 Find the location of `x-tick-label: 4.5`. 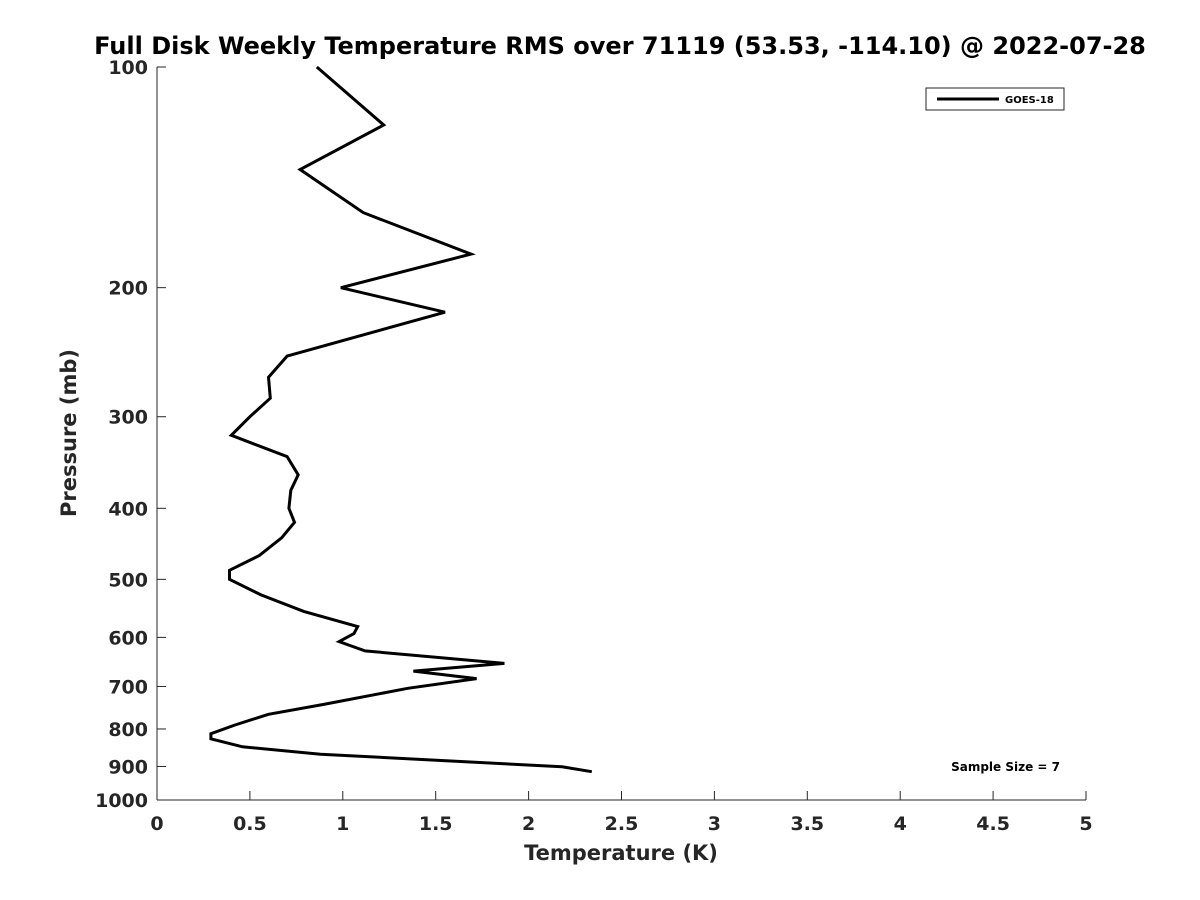

x-tick-label: 4.5 is located at coordinates (993, 824).